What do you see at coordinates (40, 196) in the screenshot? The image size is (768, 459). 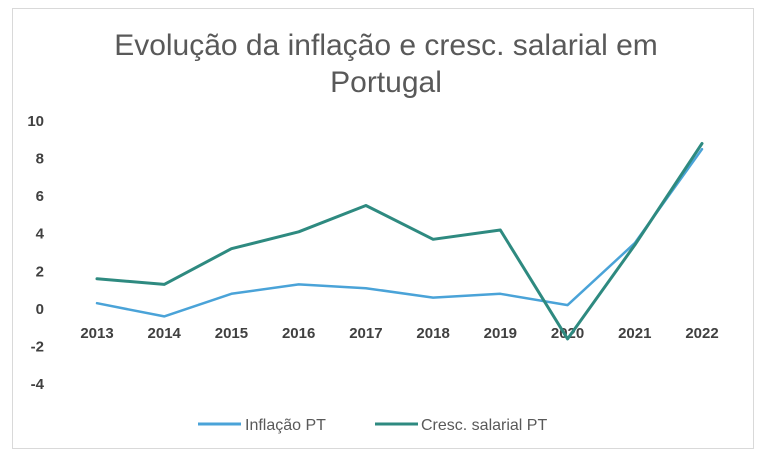 I see `y-tick-label: 6` at bounding box center [40, 196].